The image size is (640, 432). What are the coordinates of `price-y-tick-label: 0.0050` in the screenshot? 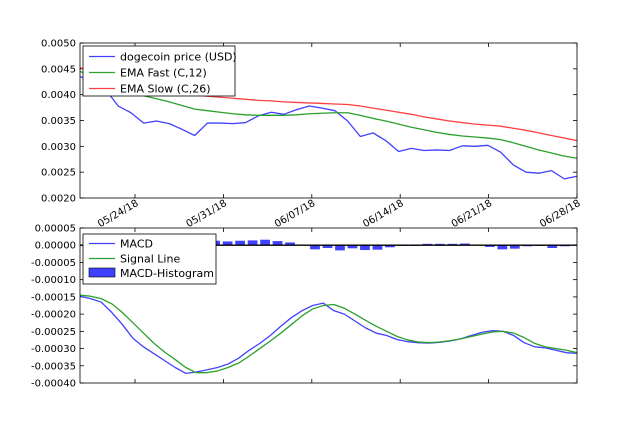 It's located at (58, 44).